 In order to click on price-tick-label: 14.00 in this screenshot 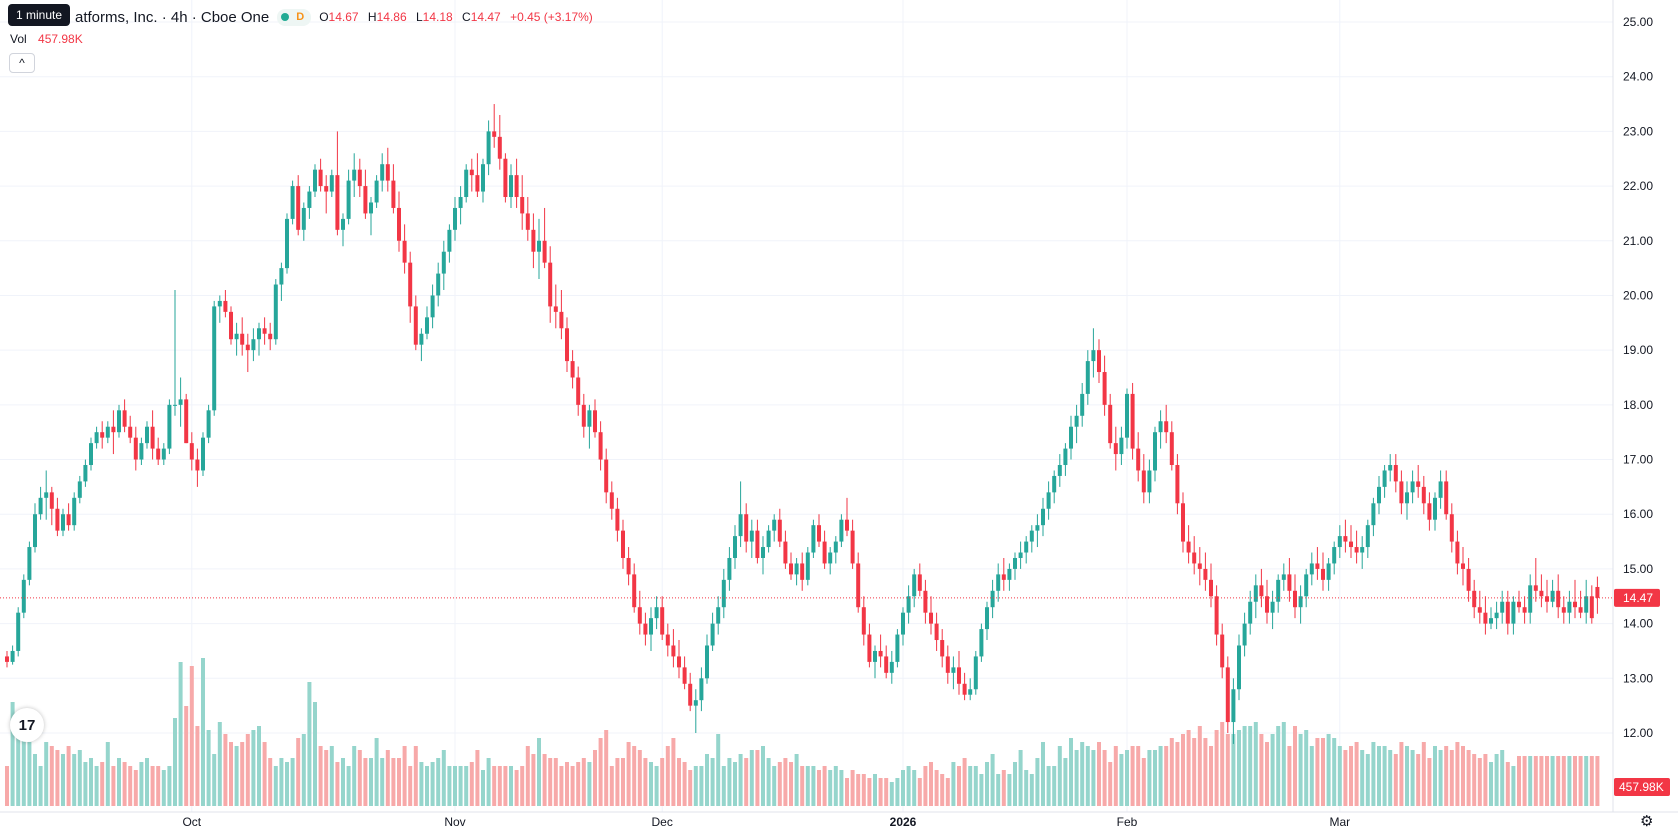, I will do `click(1638, 624)`.